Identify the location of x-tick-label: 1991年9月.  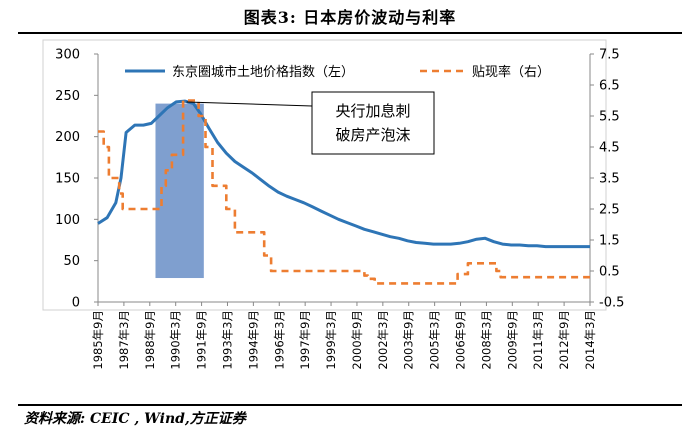
(202, 340).